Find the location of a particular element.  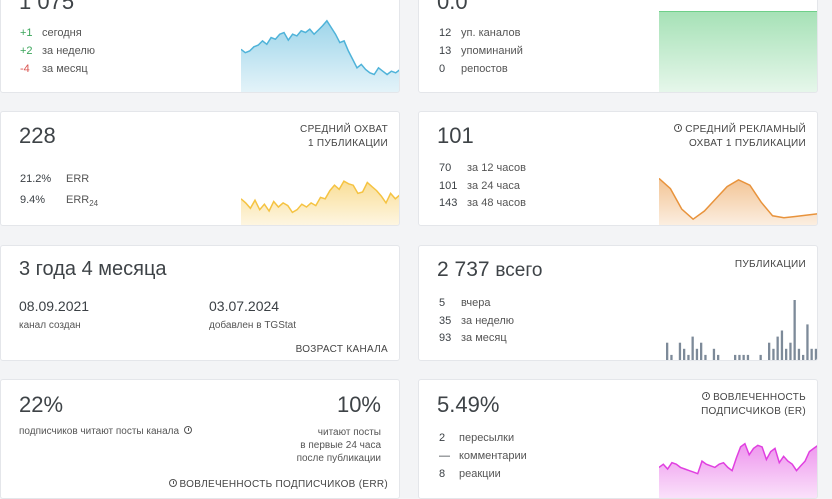

label-line: СРЕДНИЙ РЕКЛАМНЫЙ is located at coordinates (738, 130).